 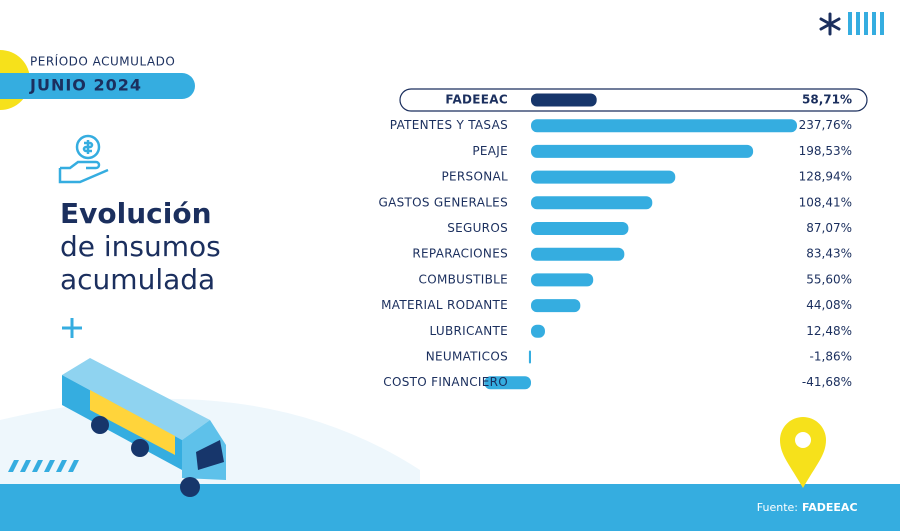 I want to click on highlight-outline, so click(x=633, y=100).